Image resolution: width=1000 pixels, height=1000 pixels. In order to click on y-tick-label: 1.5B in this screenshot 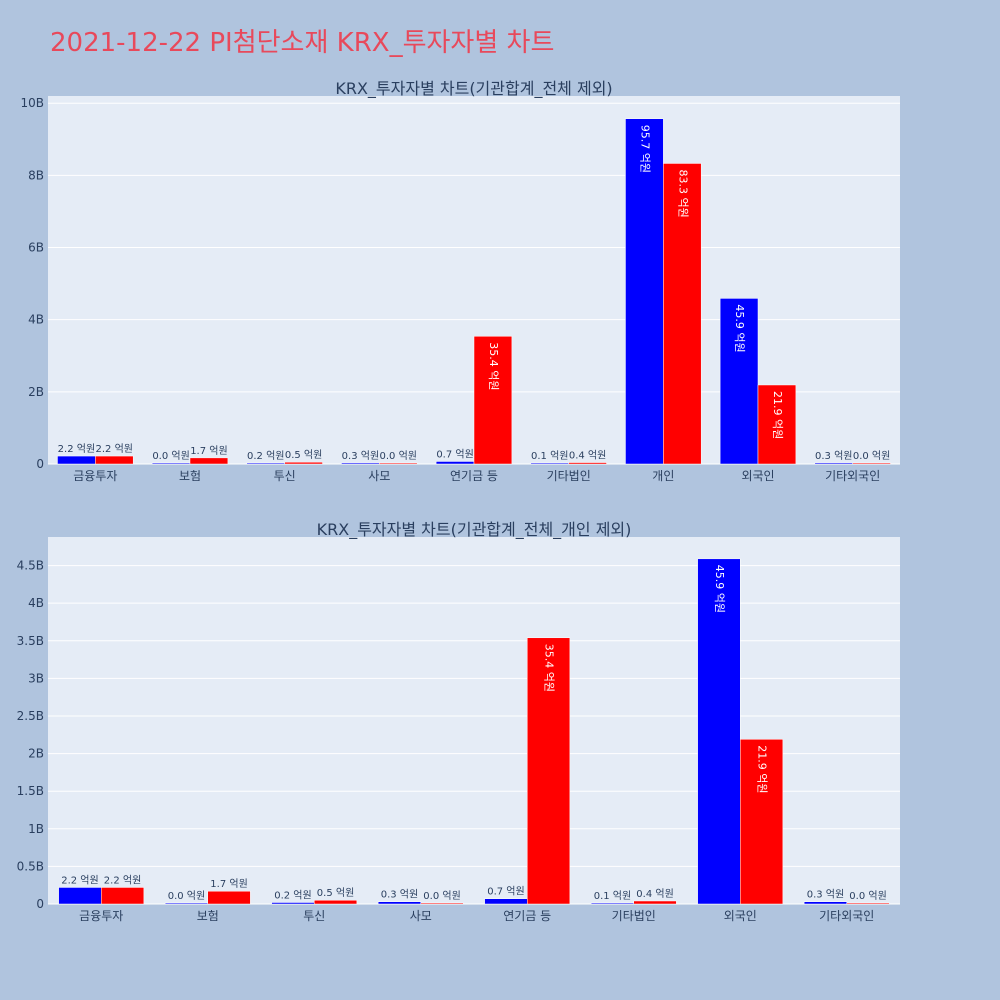, I will do `click(30, 791)`.